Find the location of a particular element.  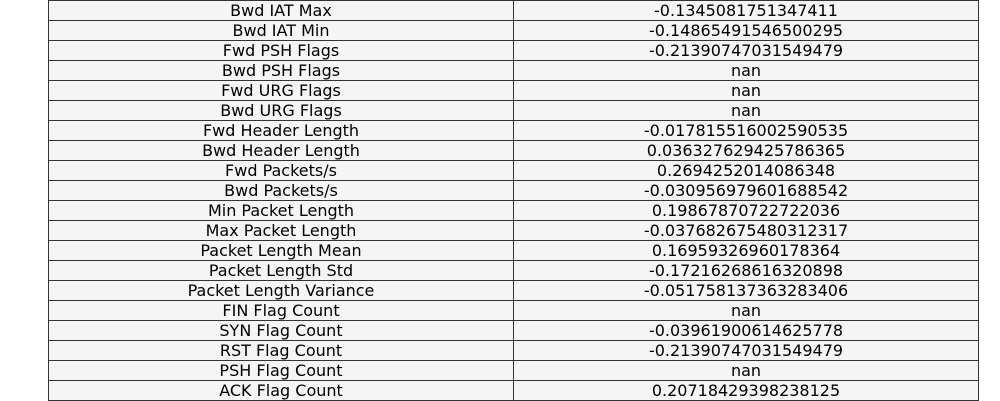

feature-name-cell: Packet Length Variance is located at coordinates (281, 290).